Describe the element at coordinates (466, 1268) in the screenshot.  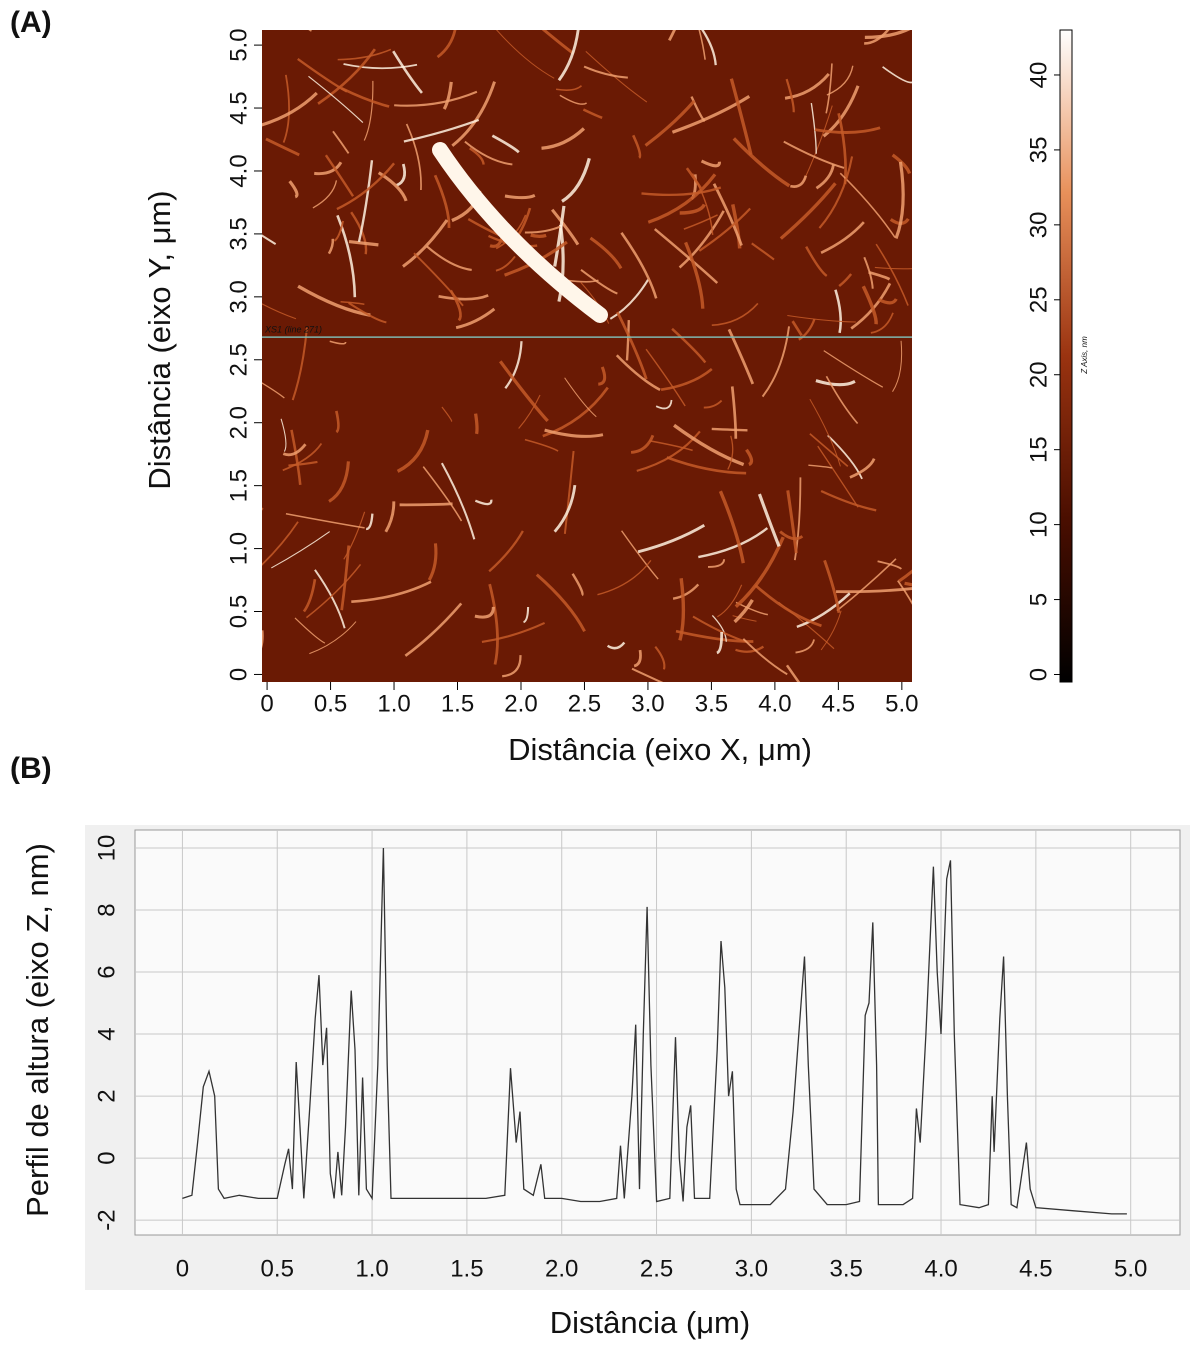
I see `x-tick-label: 1.5` at that location.